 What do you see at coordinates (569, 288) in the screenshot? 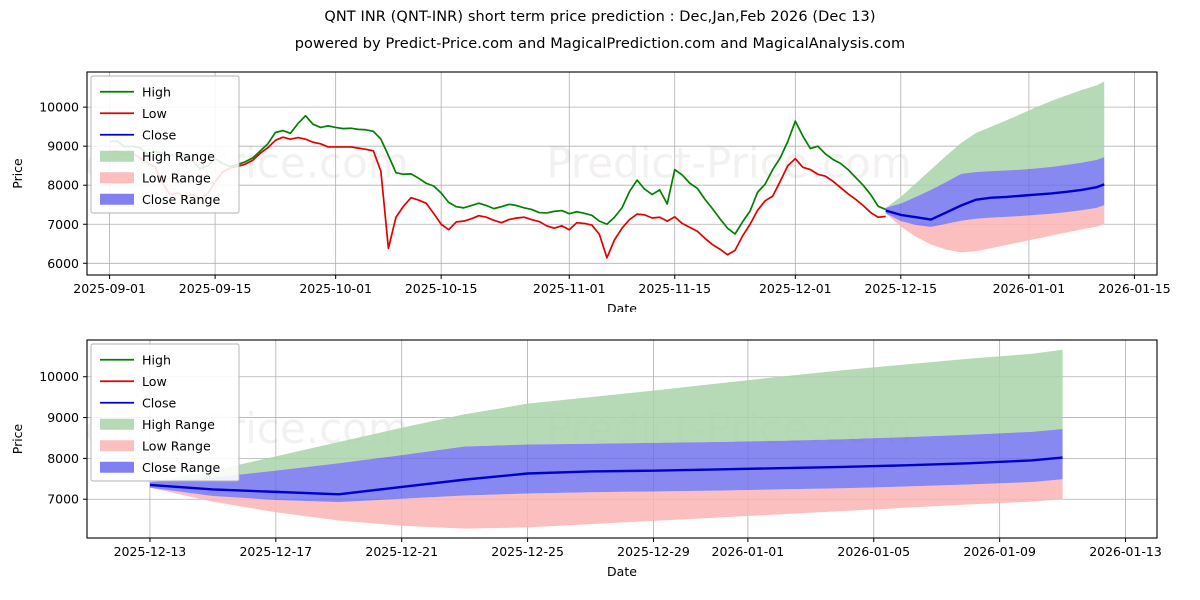
I see `x-tick-label: 2025-11-01` at bounding box center [569, 288].